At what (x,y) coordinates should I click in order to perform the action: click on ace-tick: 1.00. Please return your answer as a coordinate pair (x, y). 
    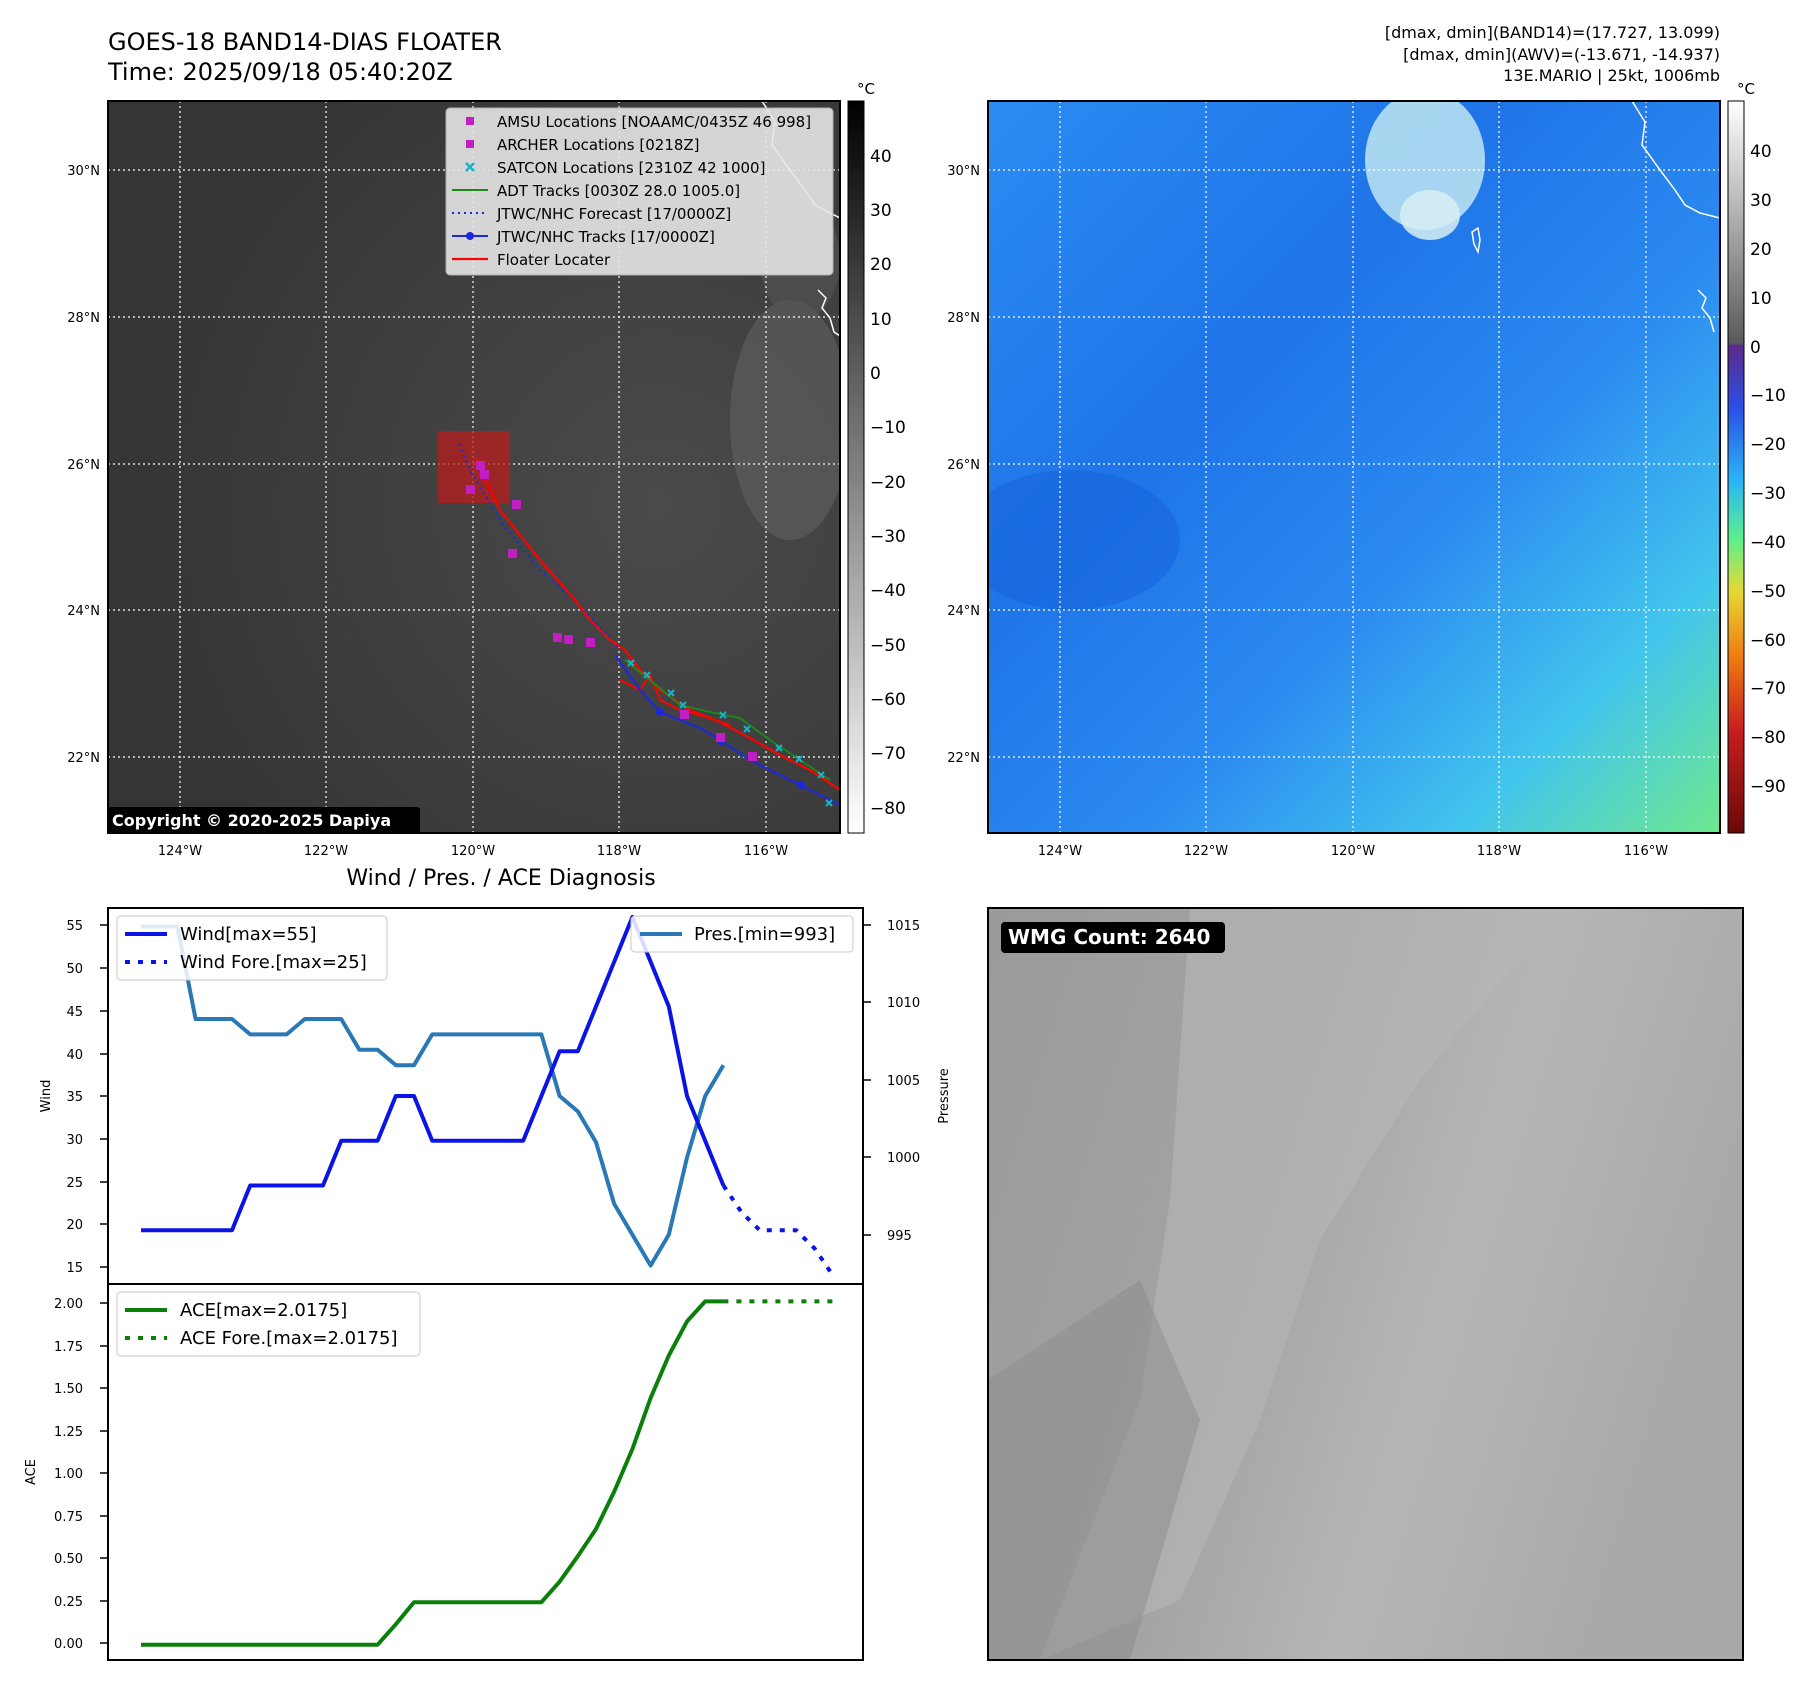
    Looking at the image, I should click on (68, 1474).